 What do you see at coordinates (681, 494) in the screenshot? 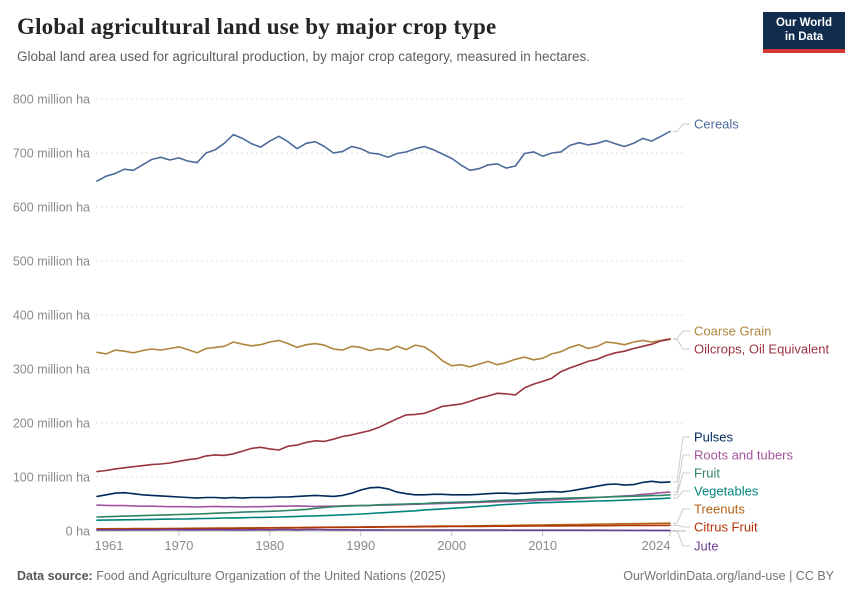
I see `label-connector-vegetables` at bounding box center [681, 494].